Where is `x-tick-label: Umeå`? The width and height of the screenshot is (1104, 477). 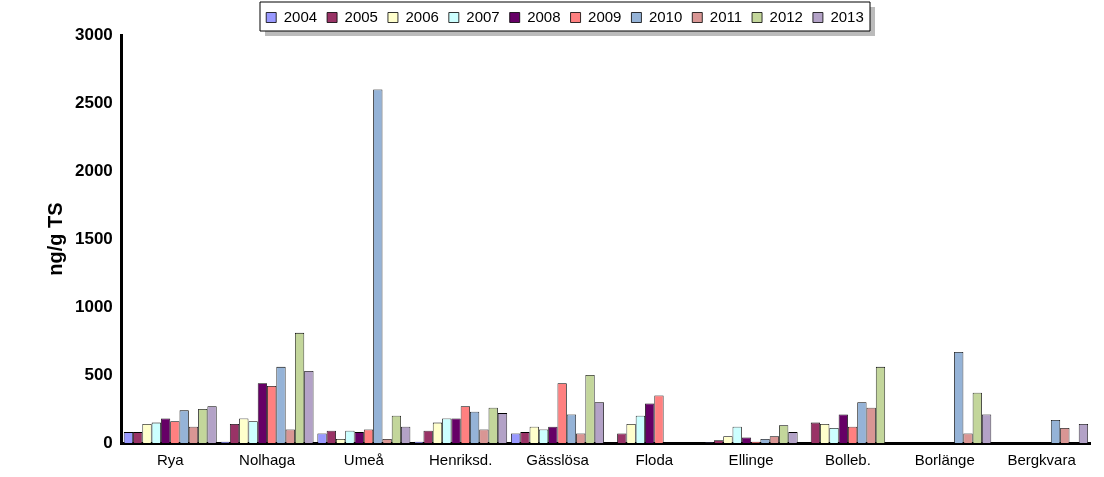
x-tick-label: Umeå is located at coordinates (364, 460).